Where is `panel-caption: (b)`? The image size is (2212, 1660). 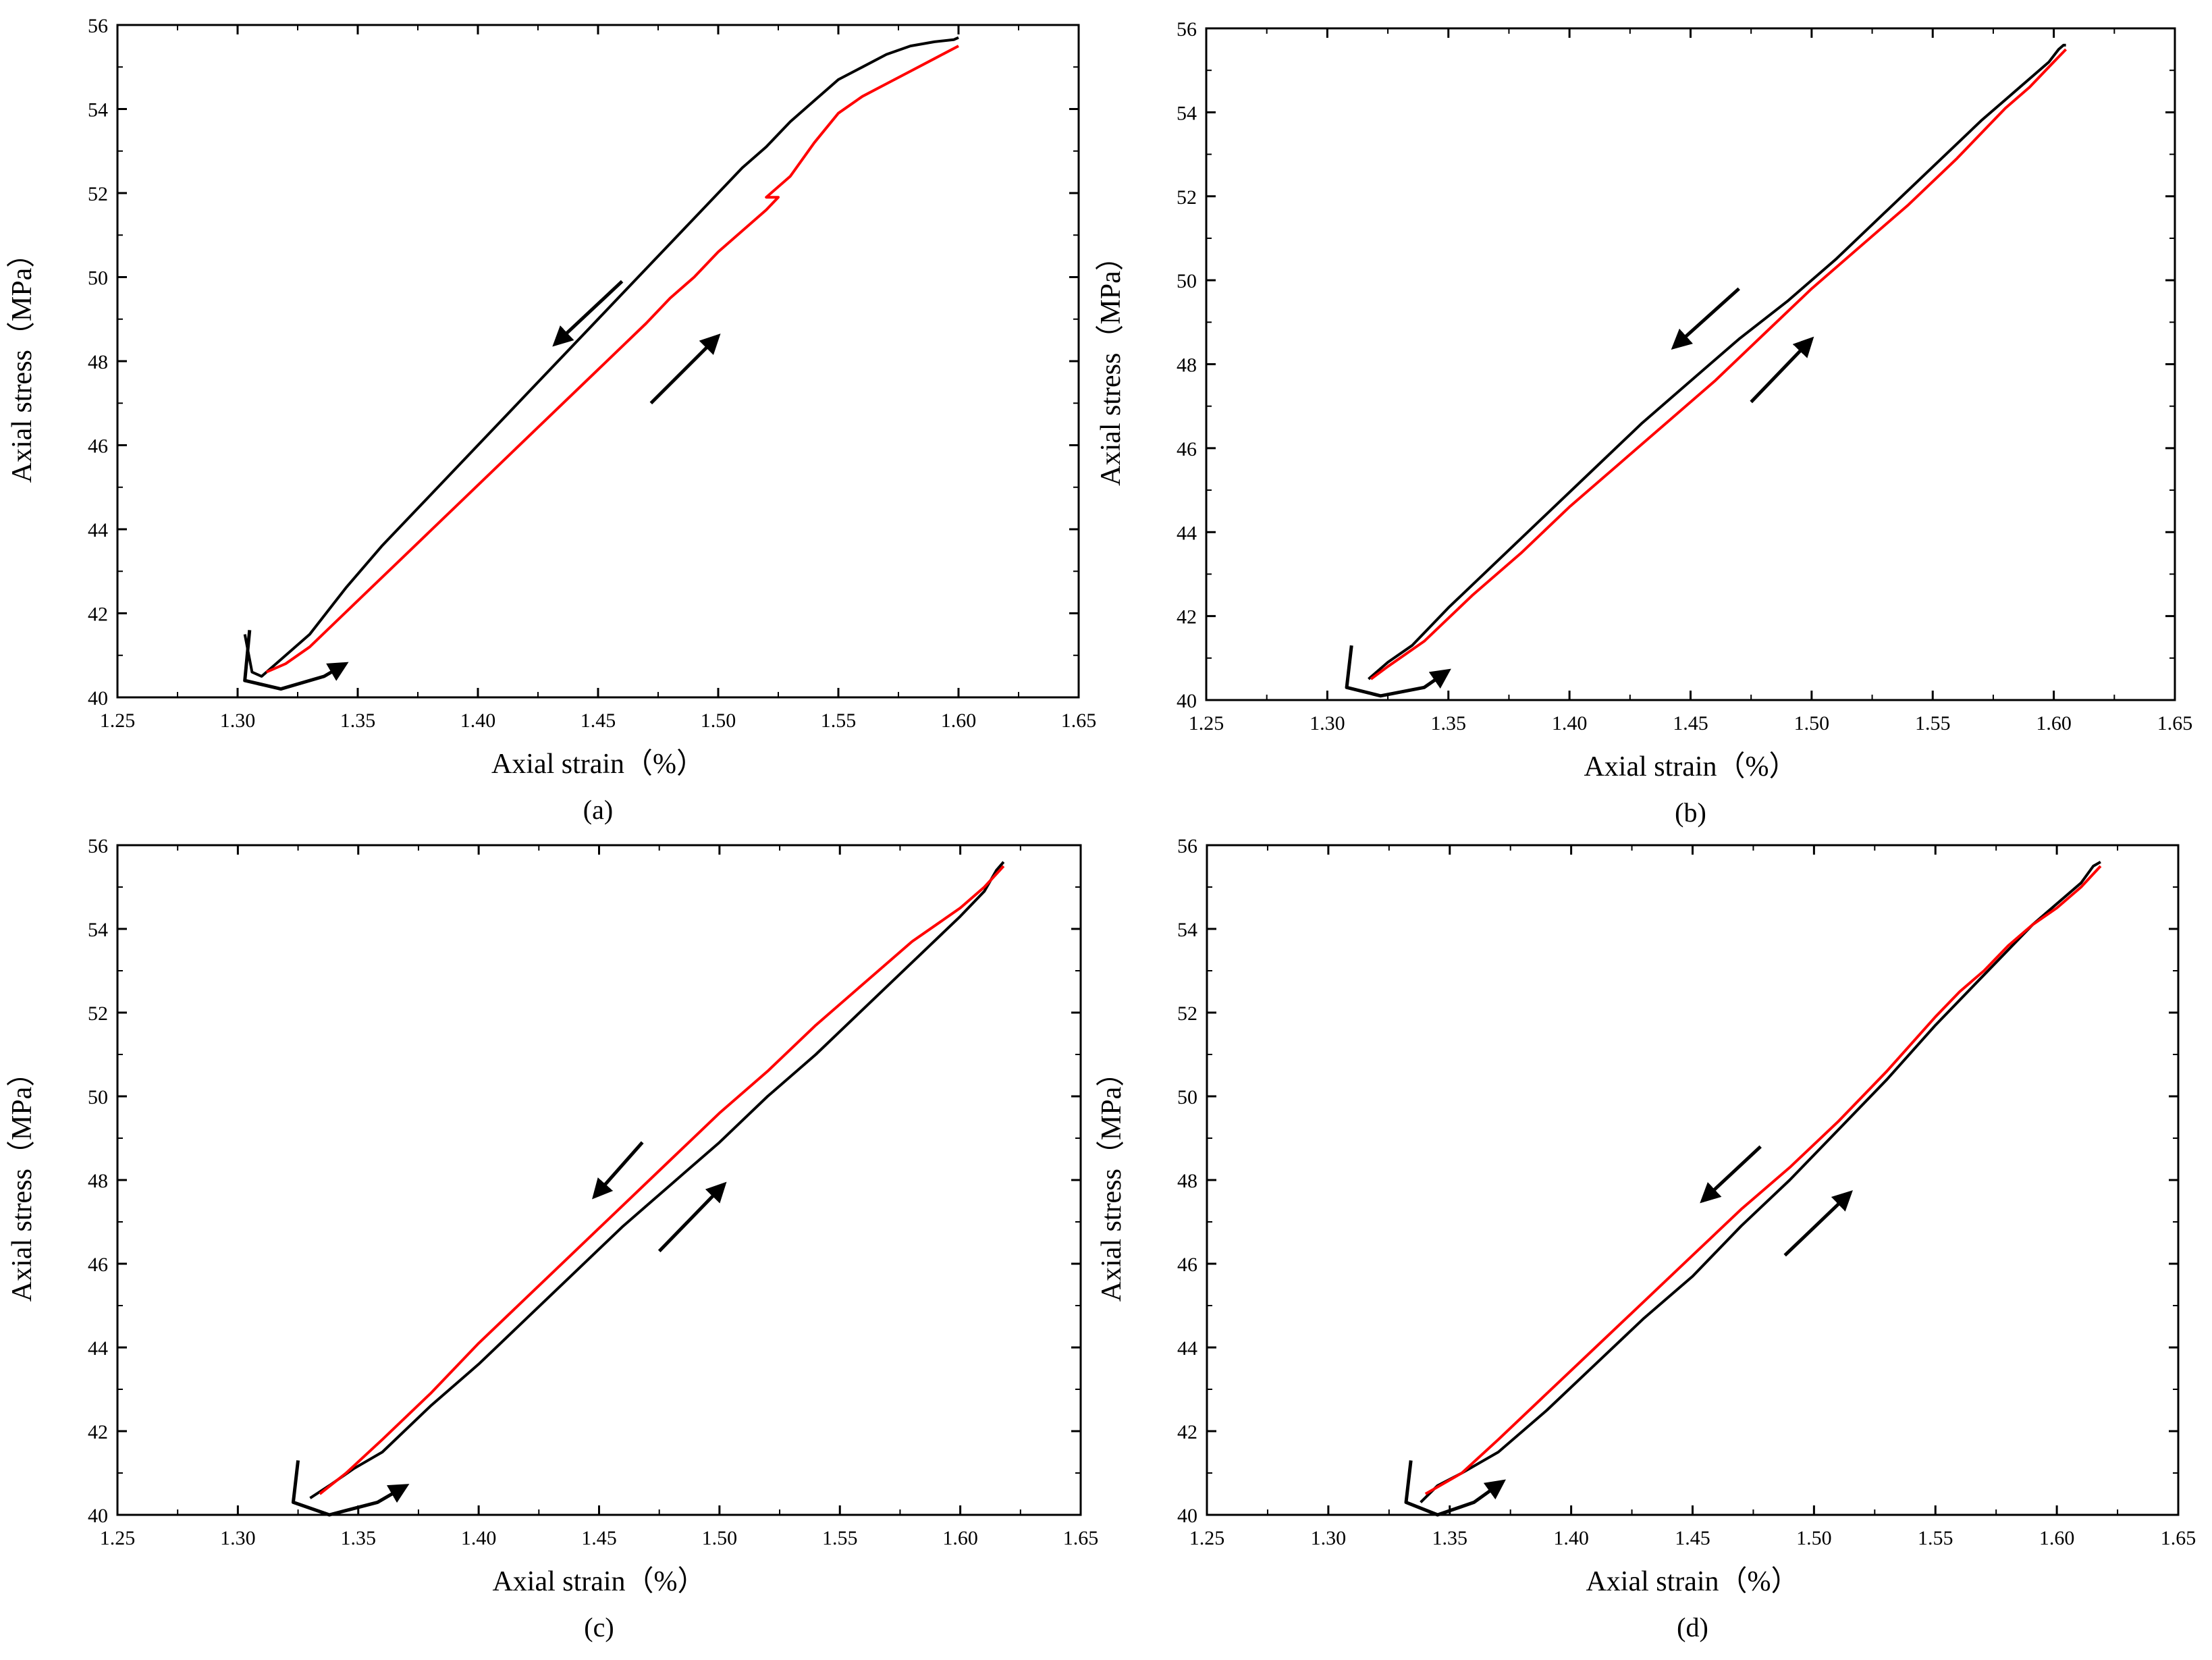
panel-caption: (b) is located at coordinates (1690, 812).